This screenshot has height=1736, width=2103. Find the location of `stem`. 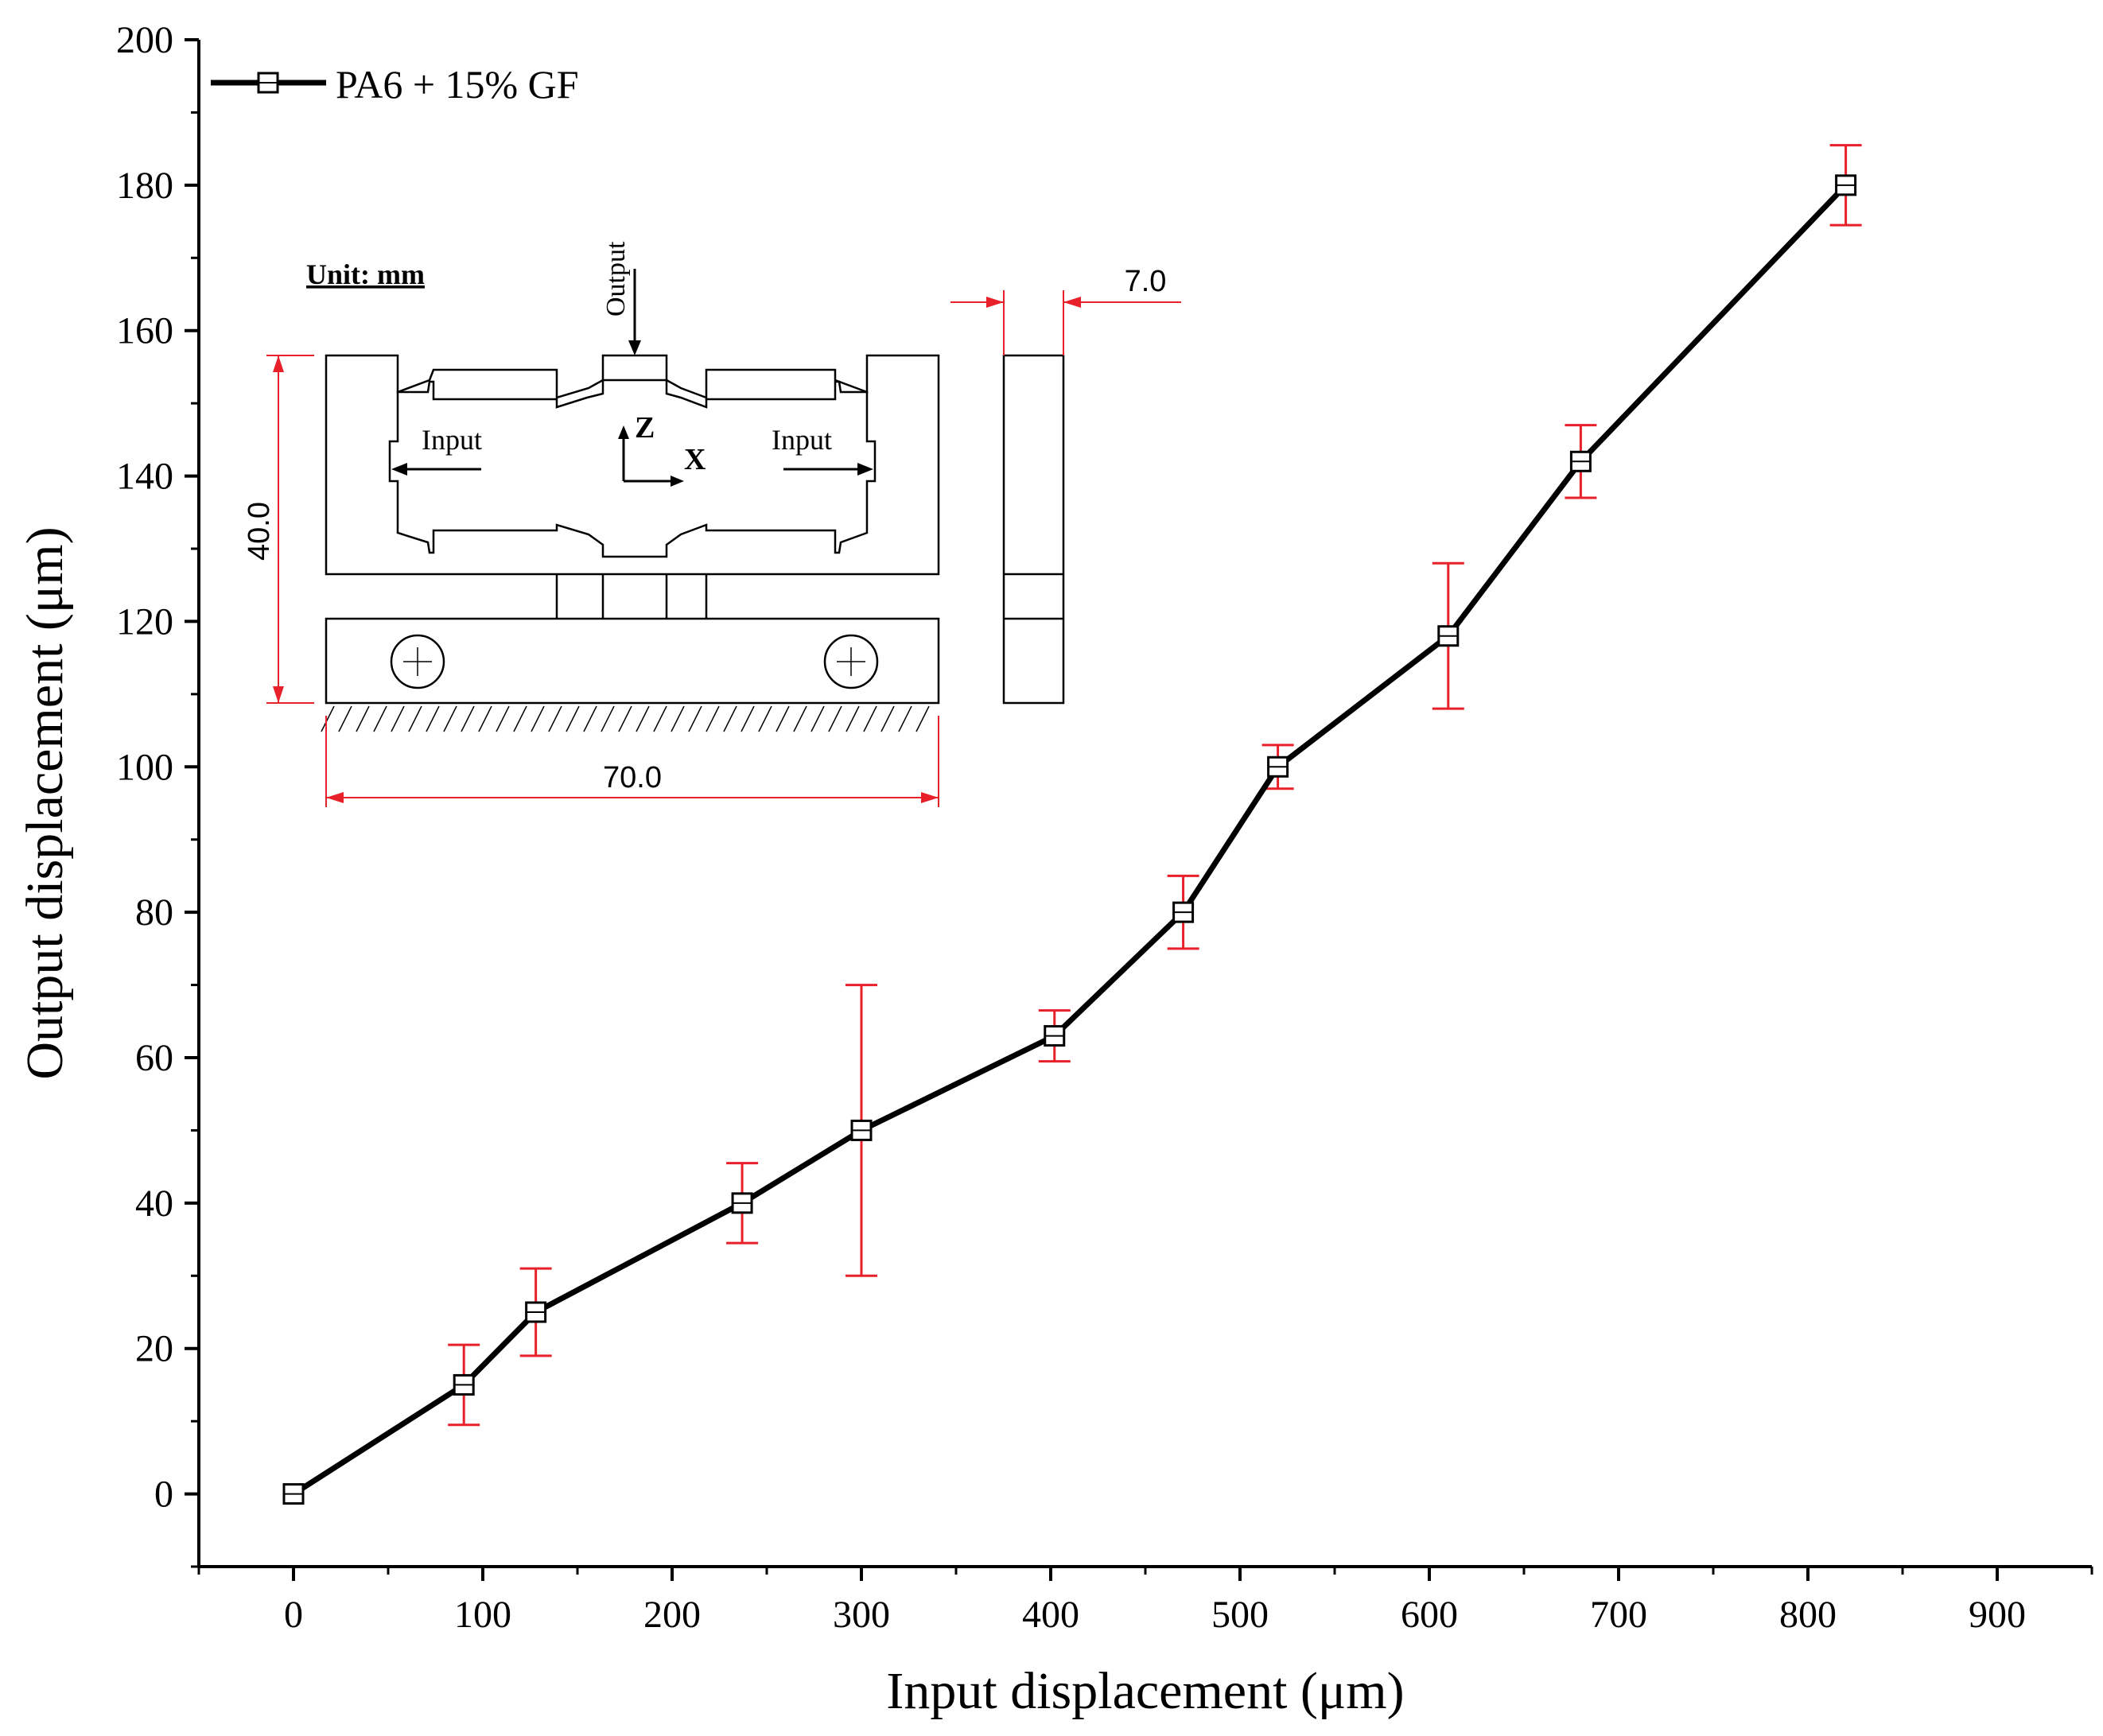

stem is located at coordinates (631, 597).